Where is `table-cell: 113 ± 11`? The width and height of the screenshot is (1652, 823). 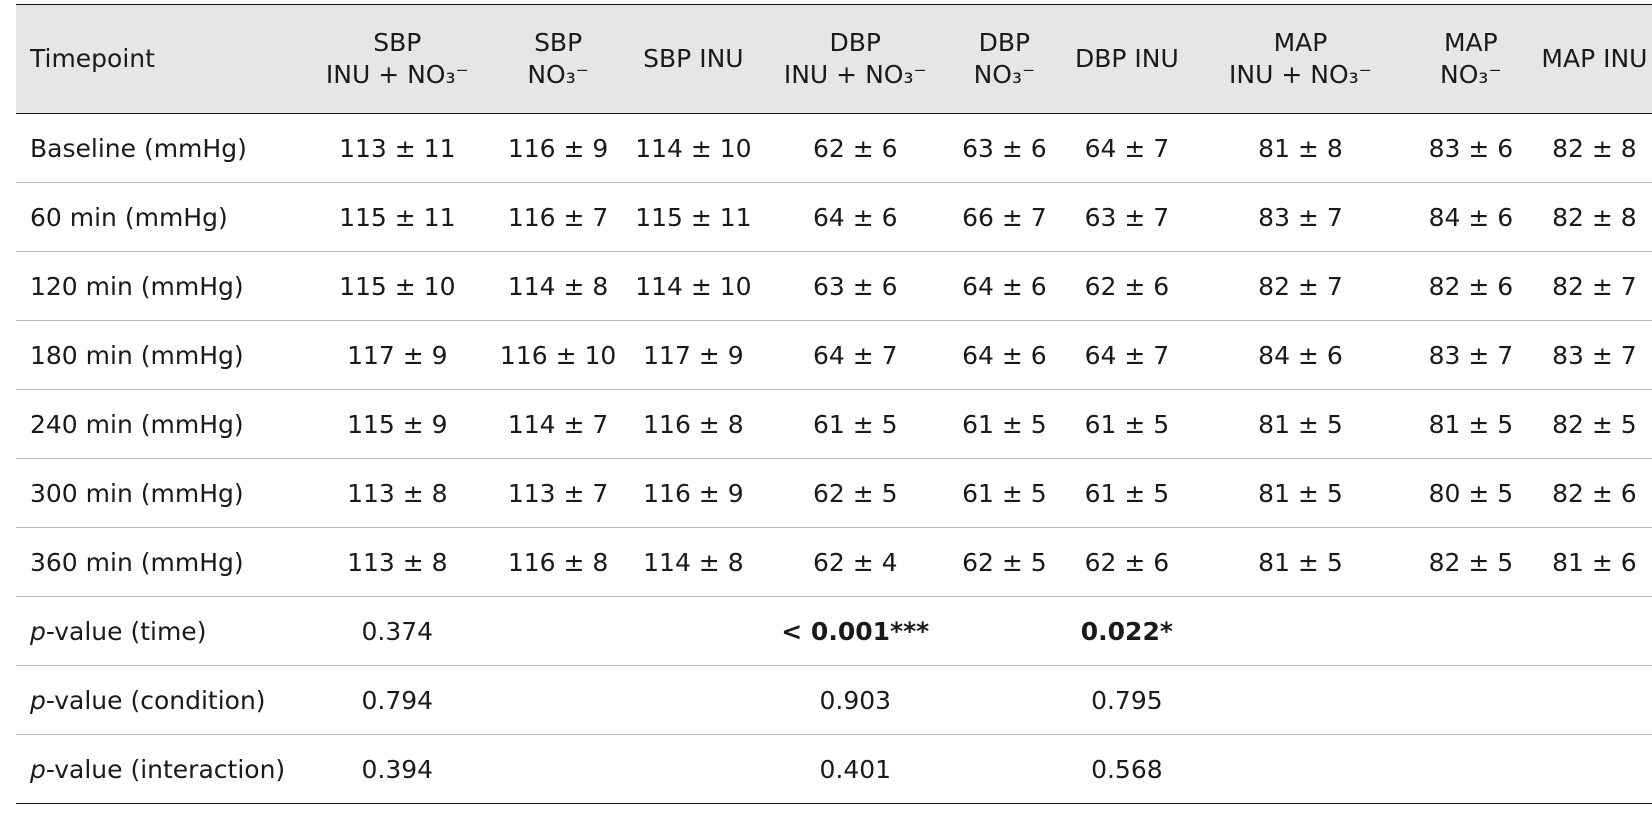
table-cell: 113 ± 11 is located at coordinates (397, 148).